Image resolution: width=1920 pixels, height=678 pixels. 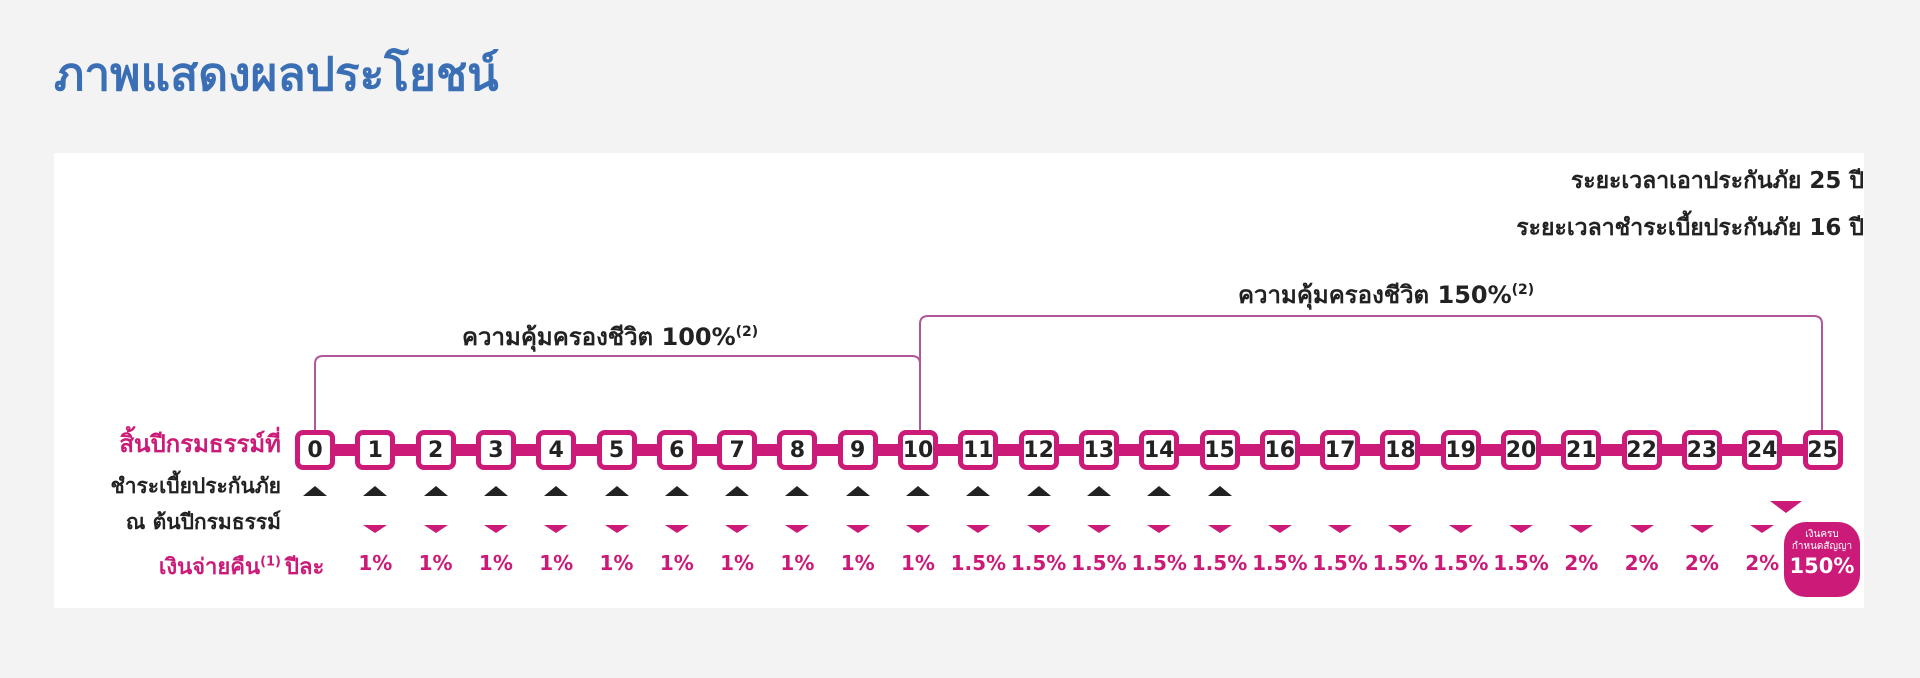 What do you see at coordinates (1098, 450) in the screenshot?
I see `year-box-13: 13` at bounding box center [1098, 450].